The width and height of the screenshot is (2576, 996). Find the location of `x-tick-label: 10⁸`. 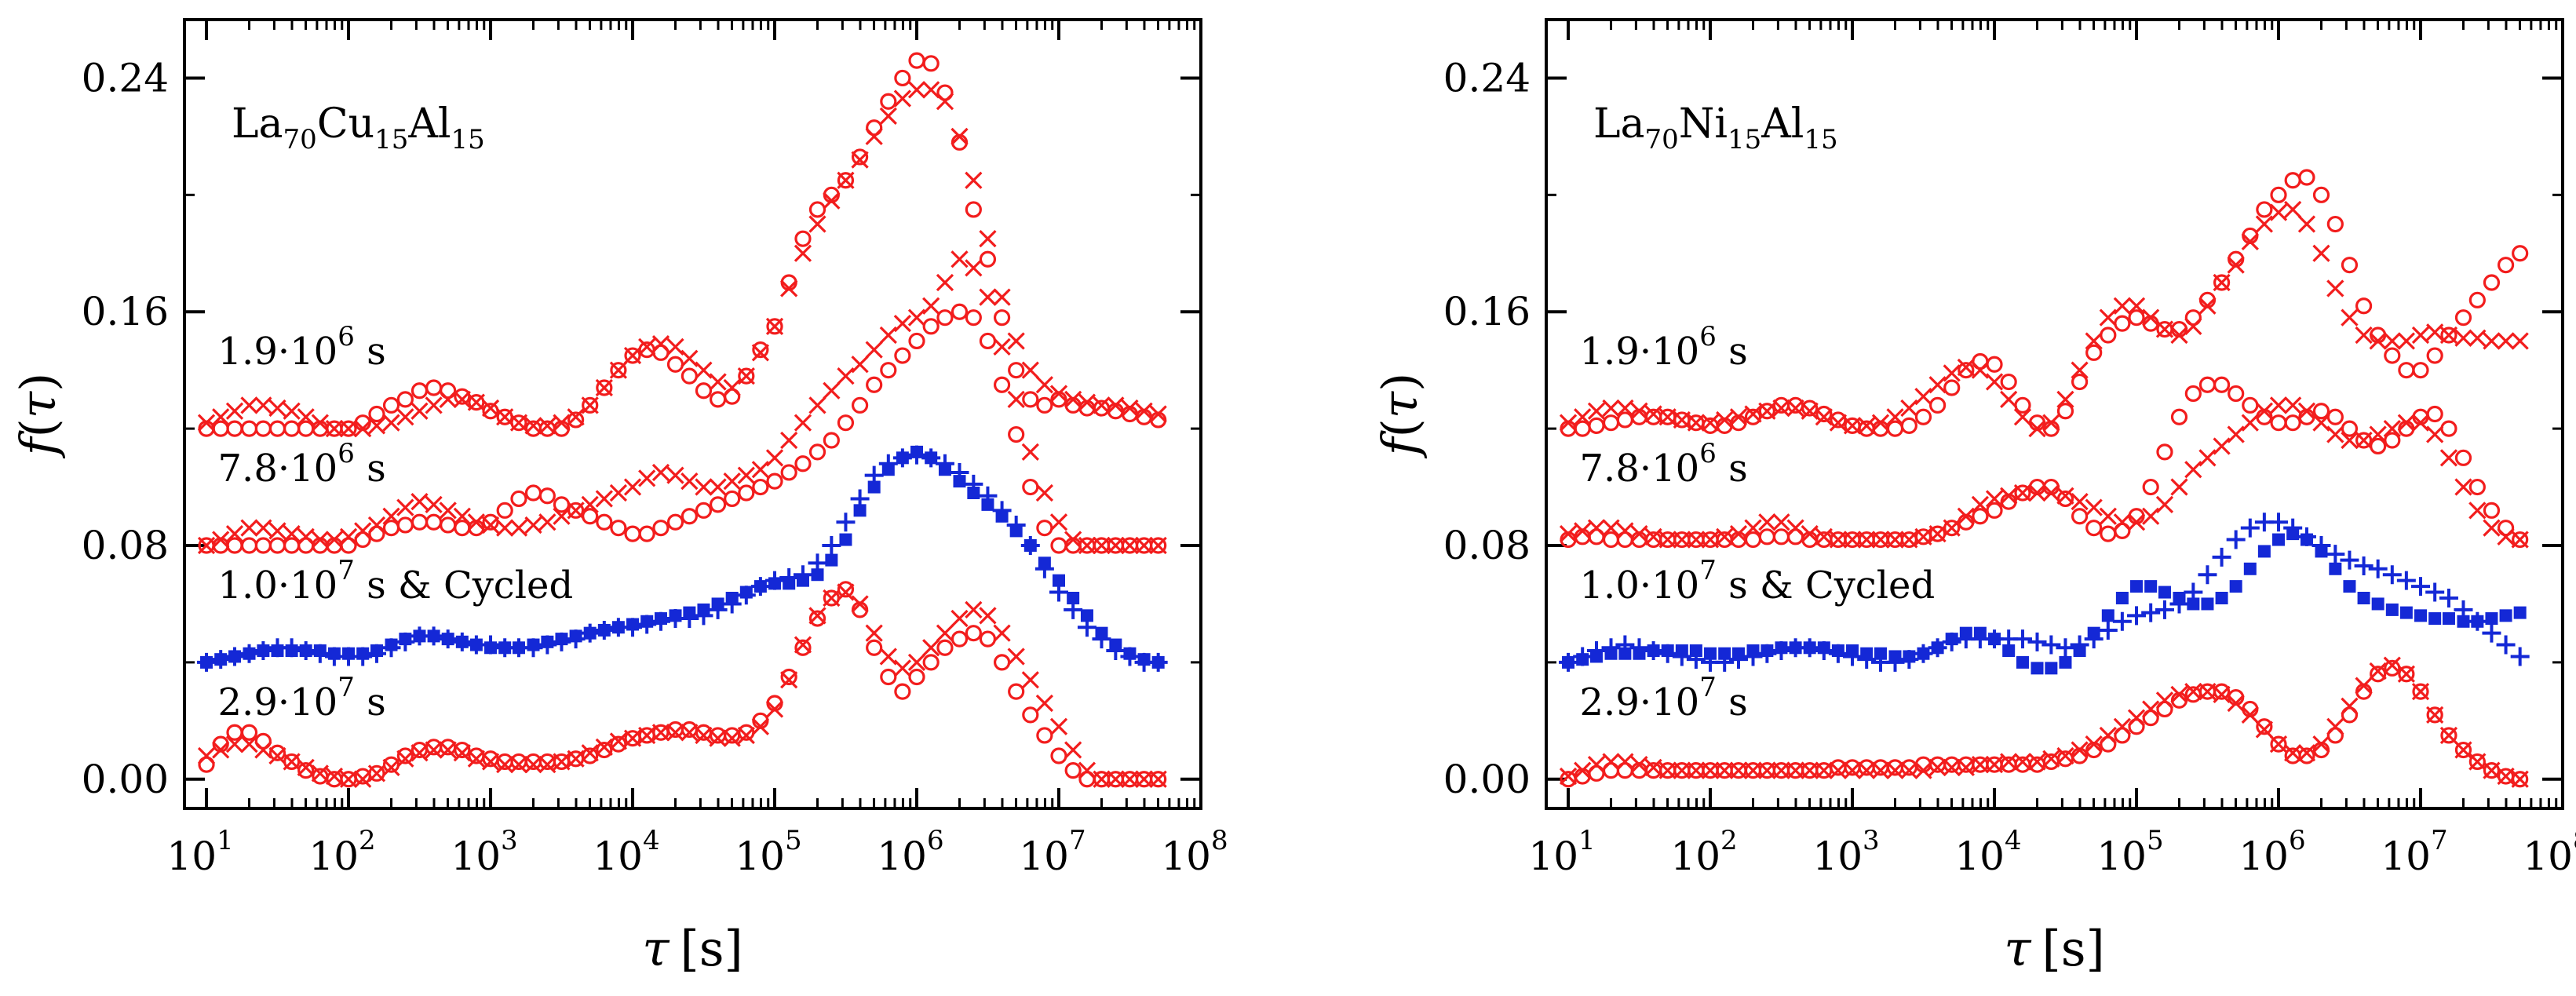

x-tick-label: 10⁸ is located at coordinates (2549, 852).